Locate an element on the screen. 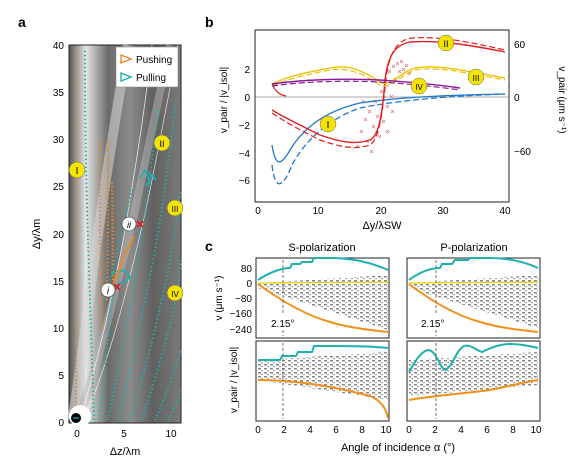 The image size is (575, 462). point-label-i-text: i is located at coordinates (108, 291).